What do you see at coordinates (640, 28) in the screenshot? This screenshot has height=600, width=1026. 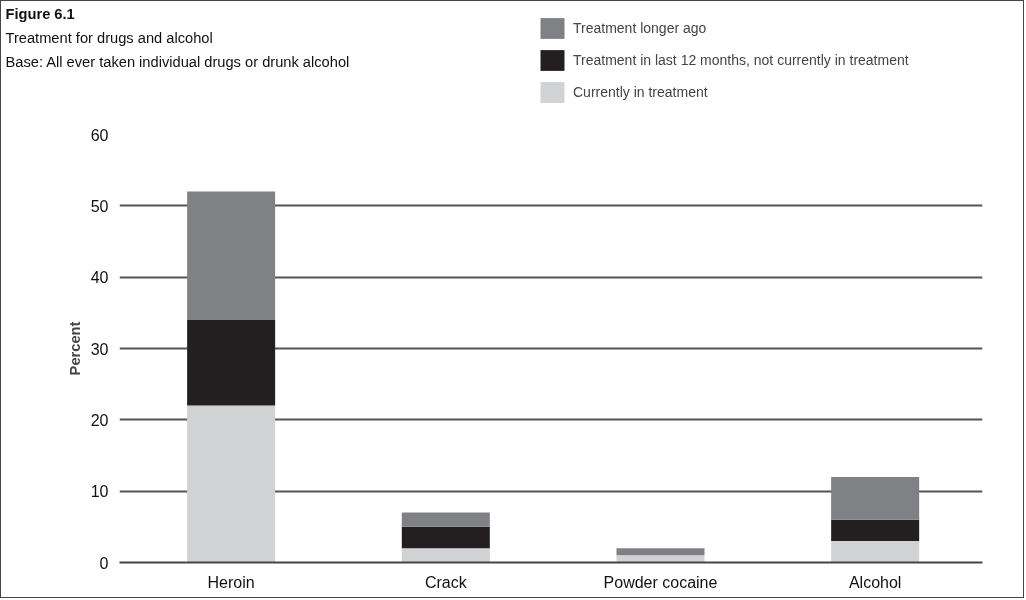 I see `legend-label: Treatment longer ago` at bounding box center [640, 28].